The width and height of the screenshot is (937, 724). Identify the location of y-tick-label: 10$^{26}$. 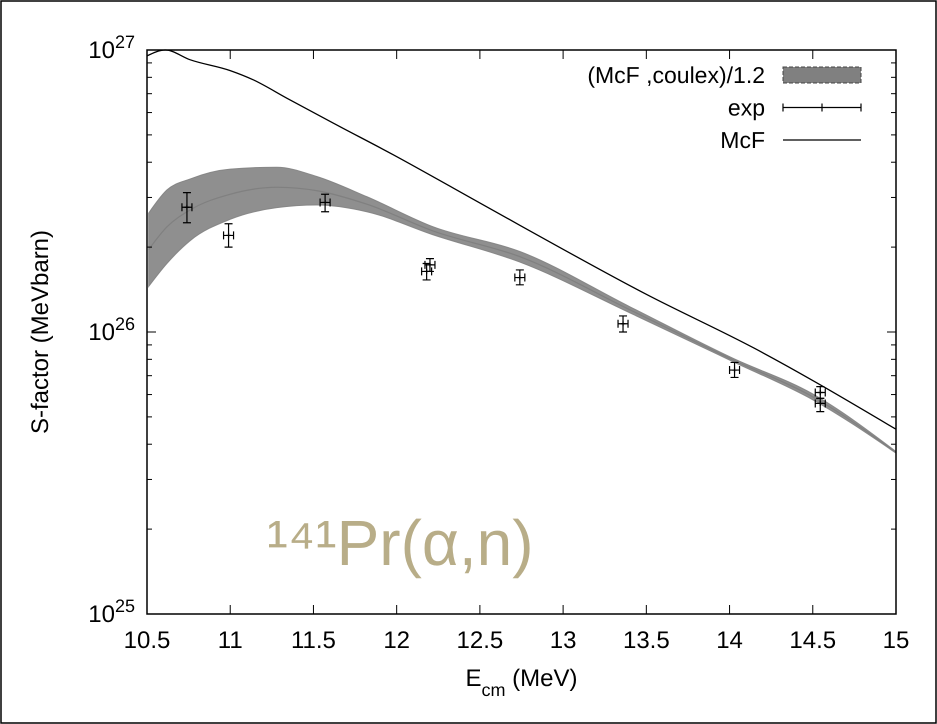
(111, 330).